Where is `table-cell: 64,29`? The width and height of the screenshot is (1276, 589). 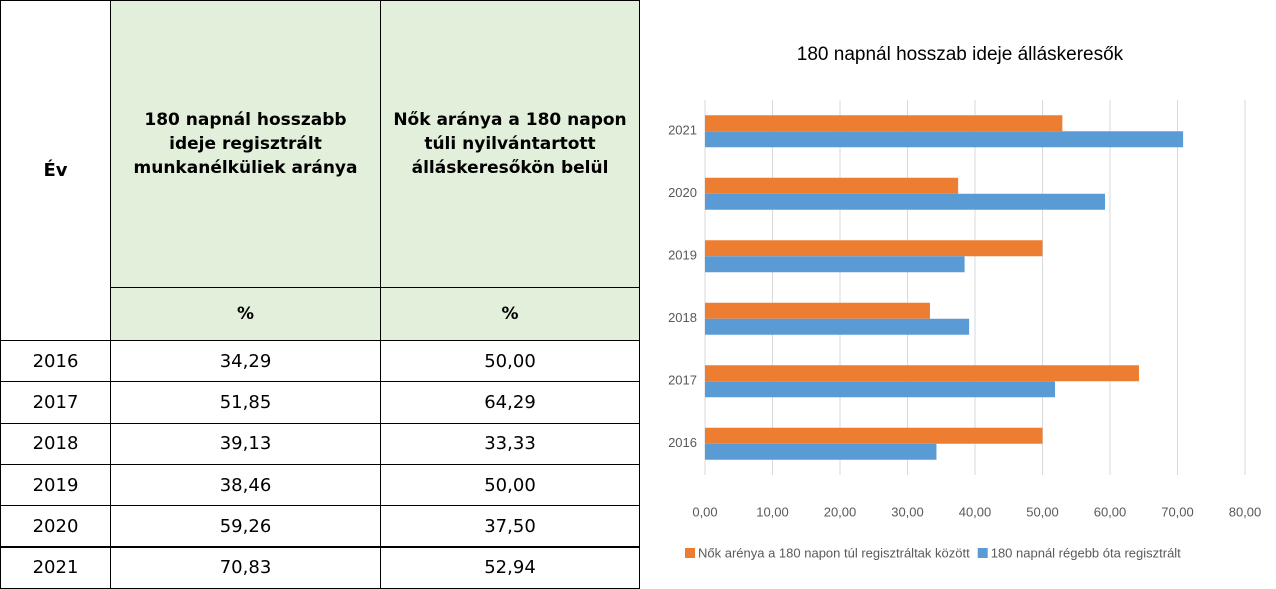 table-cell: 64,29 is located at coordinates (510, 402).